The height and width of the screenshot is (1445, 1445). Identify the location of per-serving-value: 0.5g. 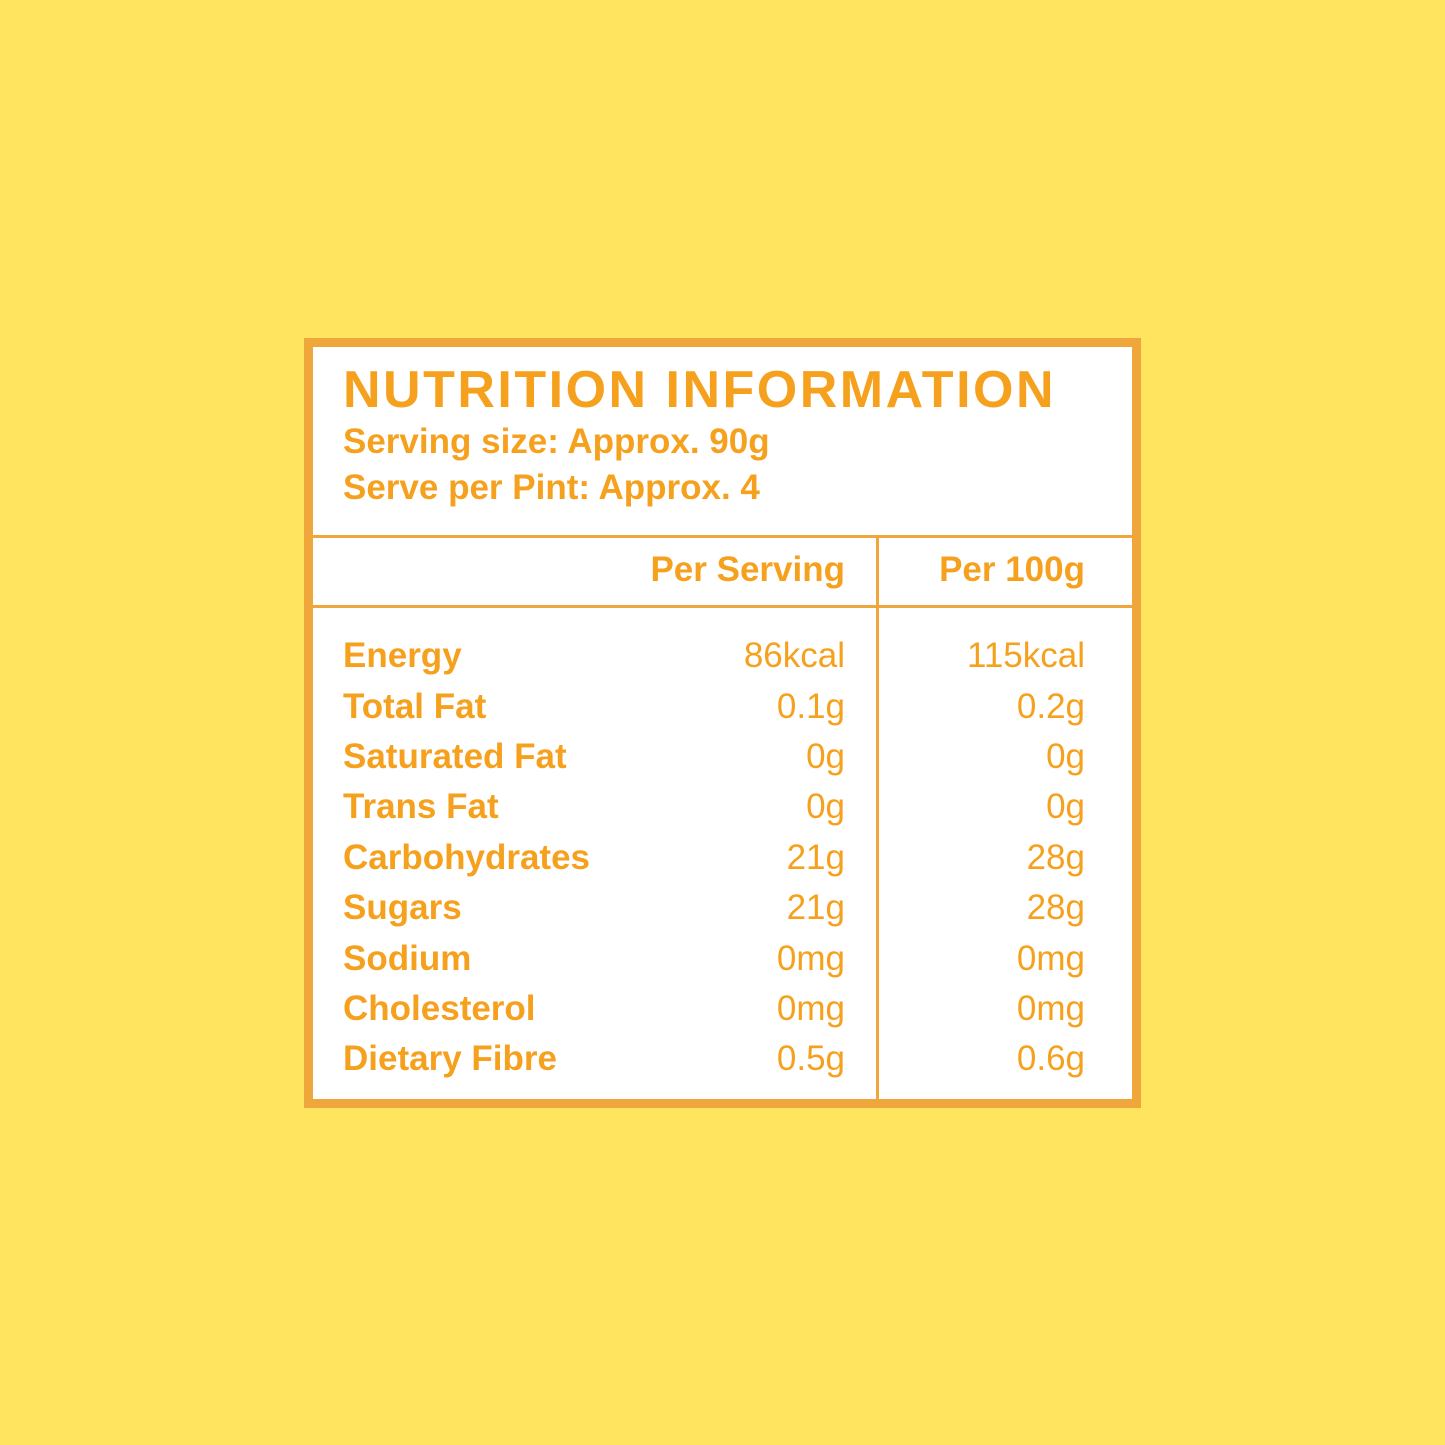
(810, 1059).